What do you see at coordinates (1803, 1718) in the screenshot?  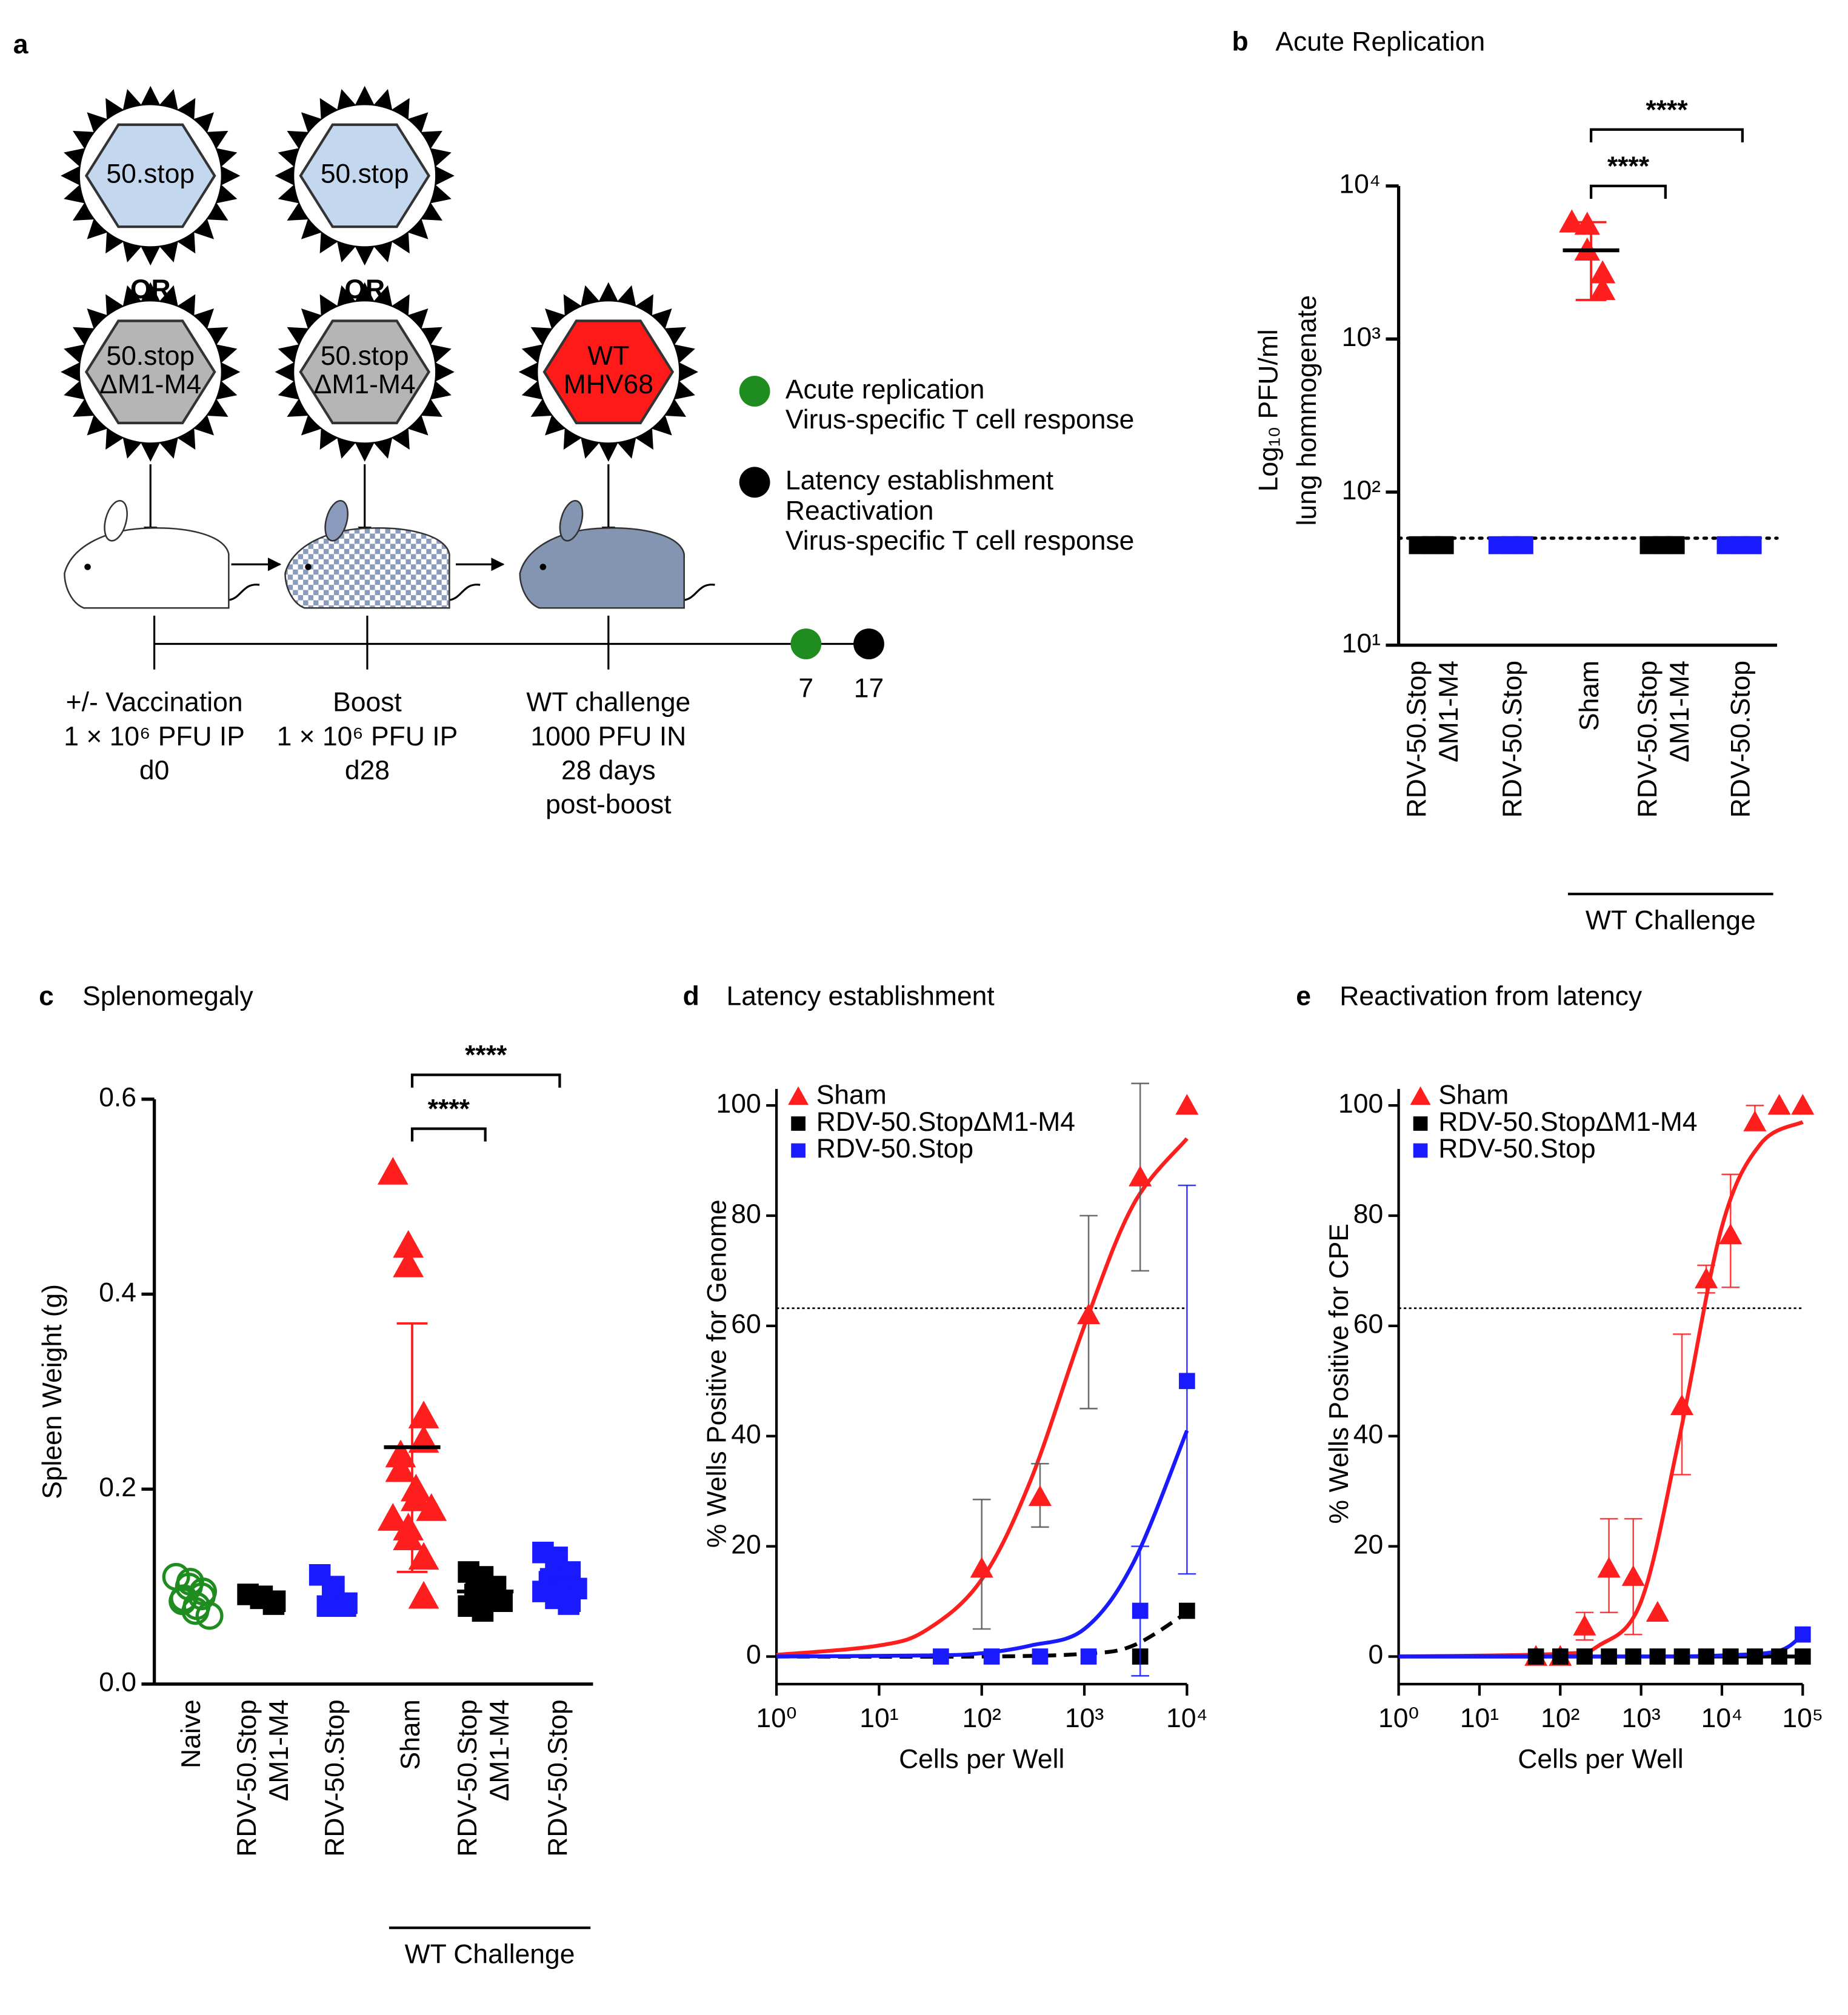 I see `x-tick-label: 10⁵` at bounding box center [1803, 1718].